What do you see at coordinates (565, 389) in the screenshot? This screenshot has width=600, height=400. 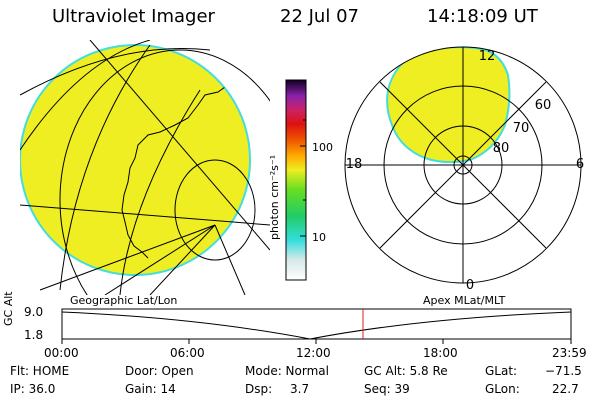 I see `glon-value: 22.7` at bounding box center [565, 389].